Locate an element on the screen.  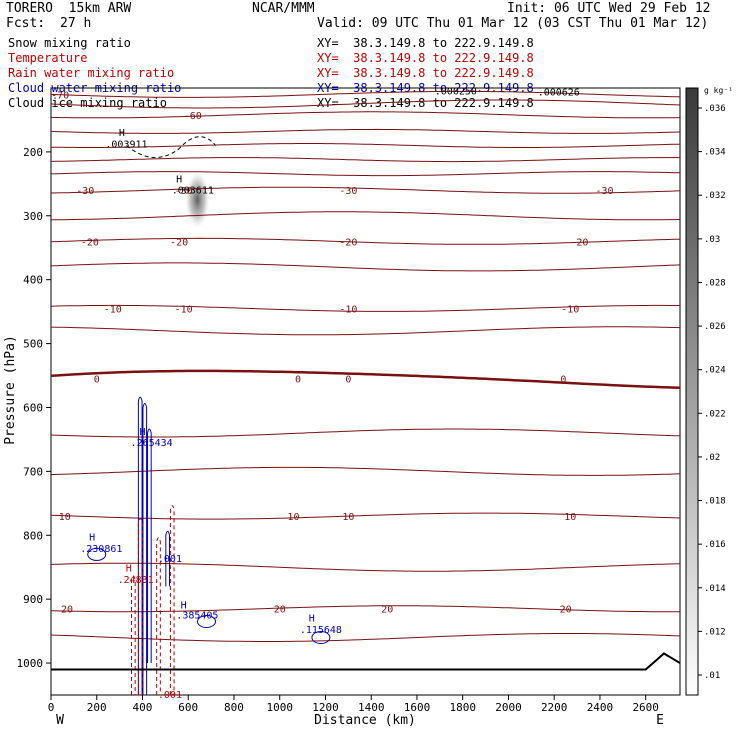
x-tick-label: 1400 is located at coordinates (371, 707).